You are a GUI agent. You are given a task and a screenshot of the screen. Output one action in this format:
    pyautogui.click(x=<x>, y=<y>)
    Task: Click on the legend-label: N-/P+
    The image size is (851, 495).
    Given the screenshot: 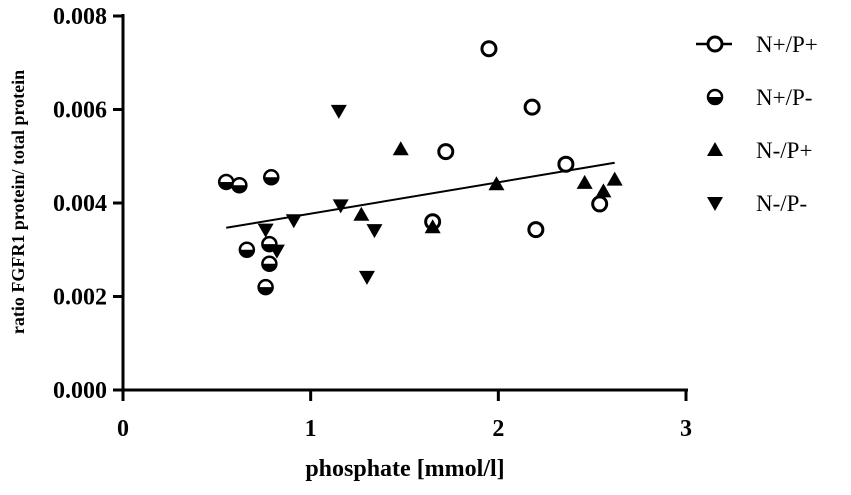 What is the action you would take?
    pyautogui.click(x=784, y=150)
    